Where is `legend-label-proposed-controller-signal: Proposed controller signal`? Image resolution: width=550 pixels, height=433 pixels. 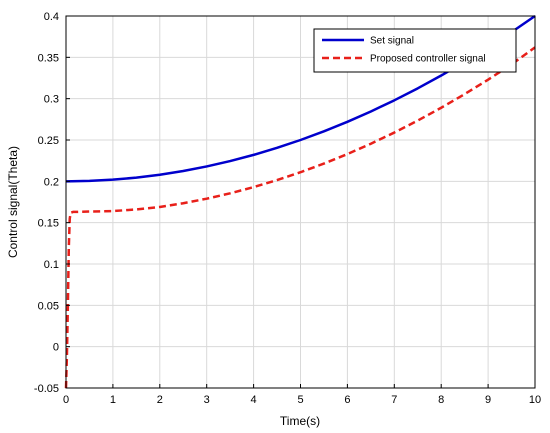 legend-label-proposed-controller-signal: Proposed controller signal is located at coordinates (428, 59).